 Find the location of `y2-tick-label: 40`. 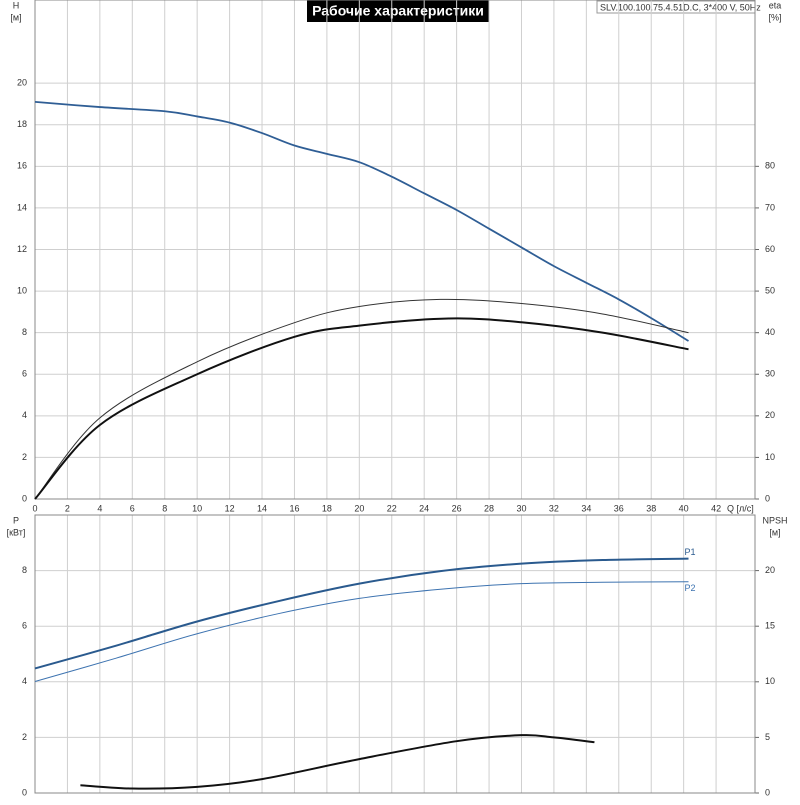

y2-tick-label: 40 is located at coordinates (770, 332).